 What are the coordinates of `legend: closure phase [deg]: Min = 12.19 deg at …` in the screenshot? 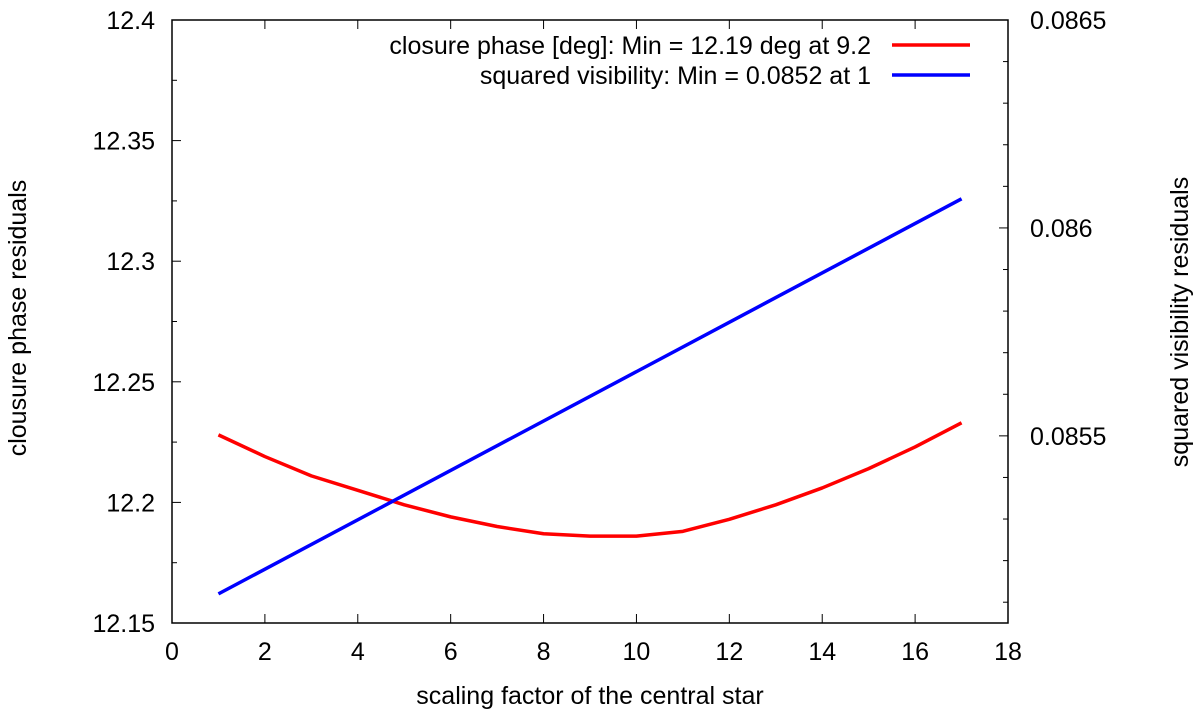 It's located at (679, 61).